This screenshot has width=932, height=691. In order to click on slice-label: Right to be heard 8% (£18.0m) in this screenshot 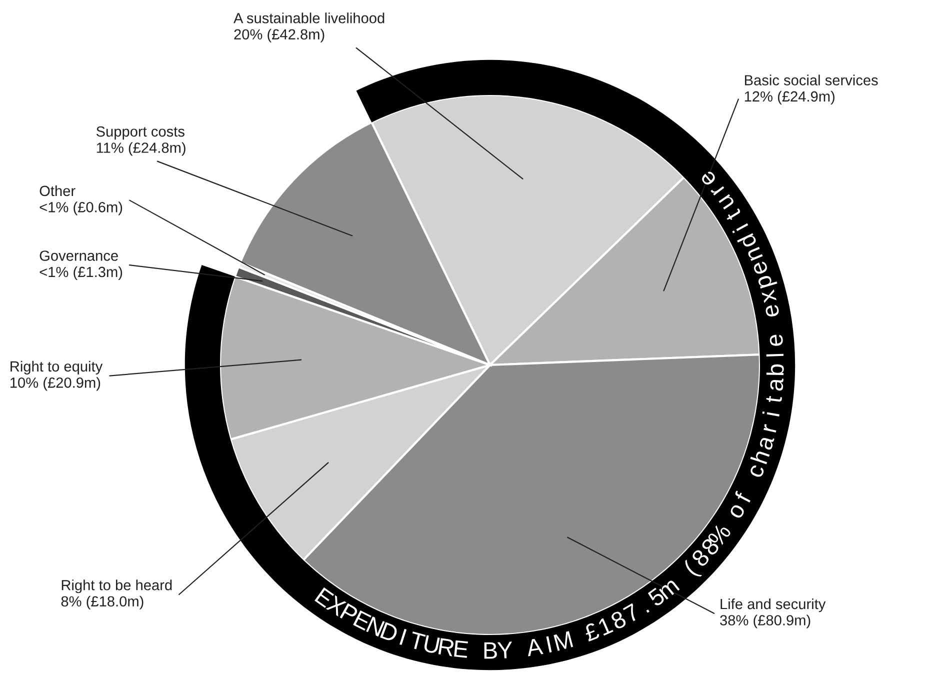, I will do `click(116, 595)`.